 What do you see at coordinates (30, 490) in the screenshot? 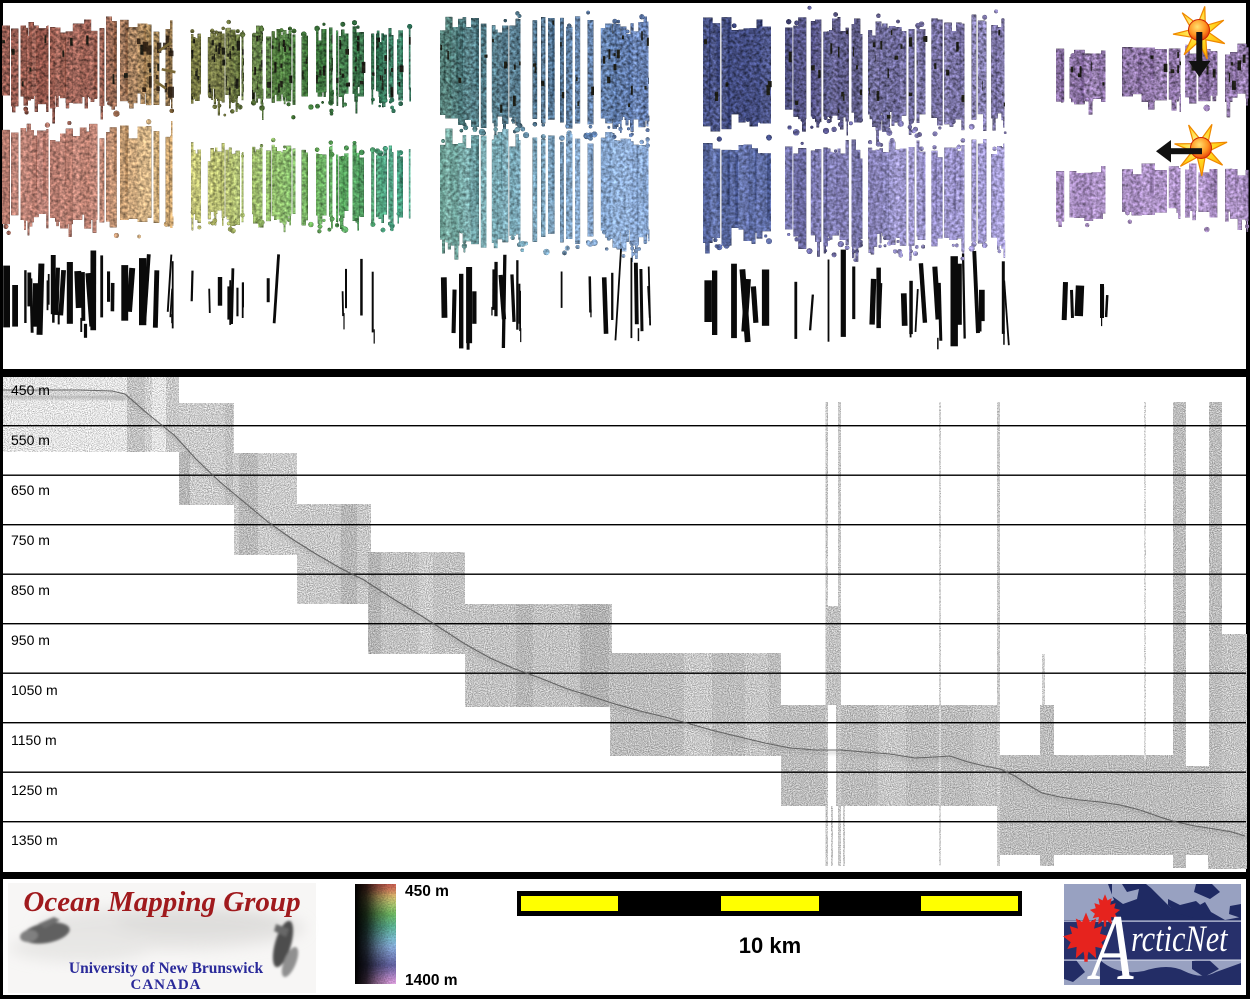
I see `svg-text: 650 m` at bounding box center [30, 490].